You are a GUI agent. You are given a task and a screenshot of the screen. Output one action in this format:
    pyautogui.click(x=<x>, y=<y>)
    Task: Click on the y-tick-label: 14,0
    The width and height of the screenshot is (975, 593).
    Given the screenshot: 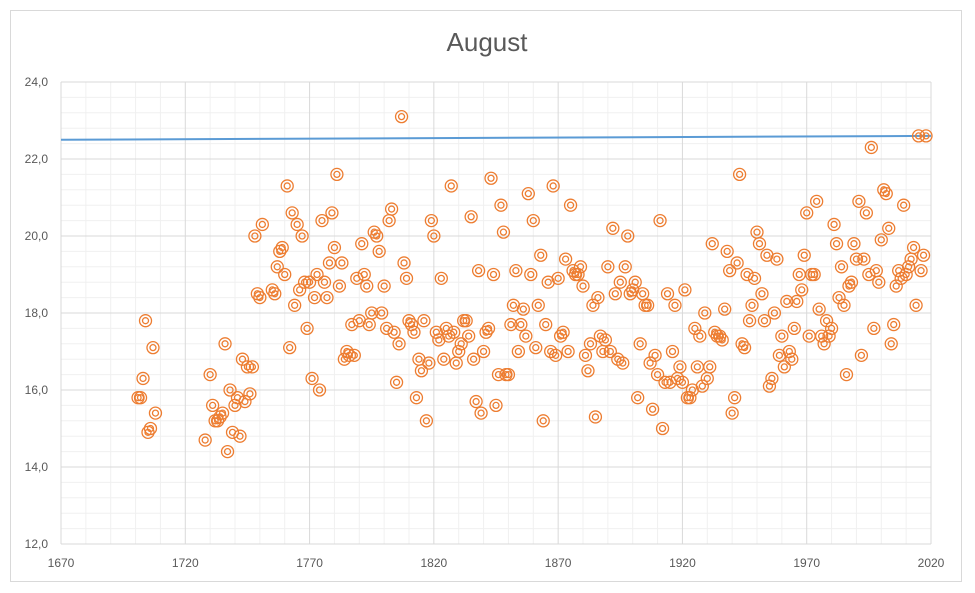 What is the action you would take?
    pyautogui.click(x=37, y=467)
    